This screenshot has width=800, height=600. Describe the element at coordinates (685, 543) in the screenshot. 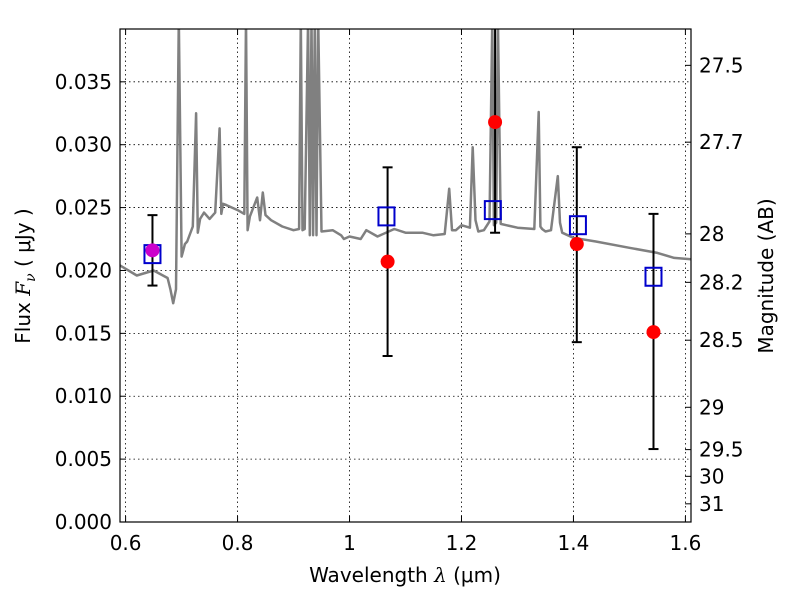

I see `x-tick-label: 1.6` at that location.